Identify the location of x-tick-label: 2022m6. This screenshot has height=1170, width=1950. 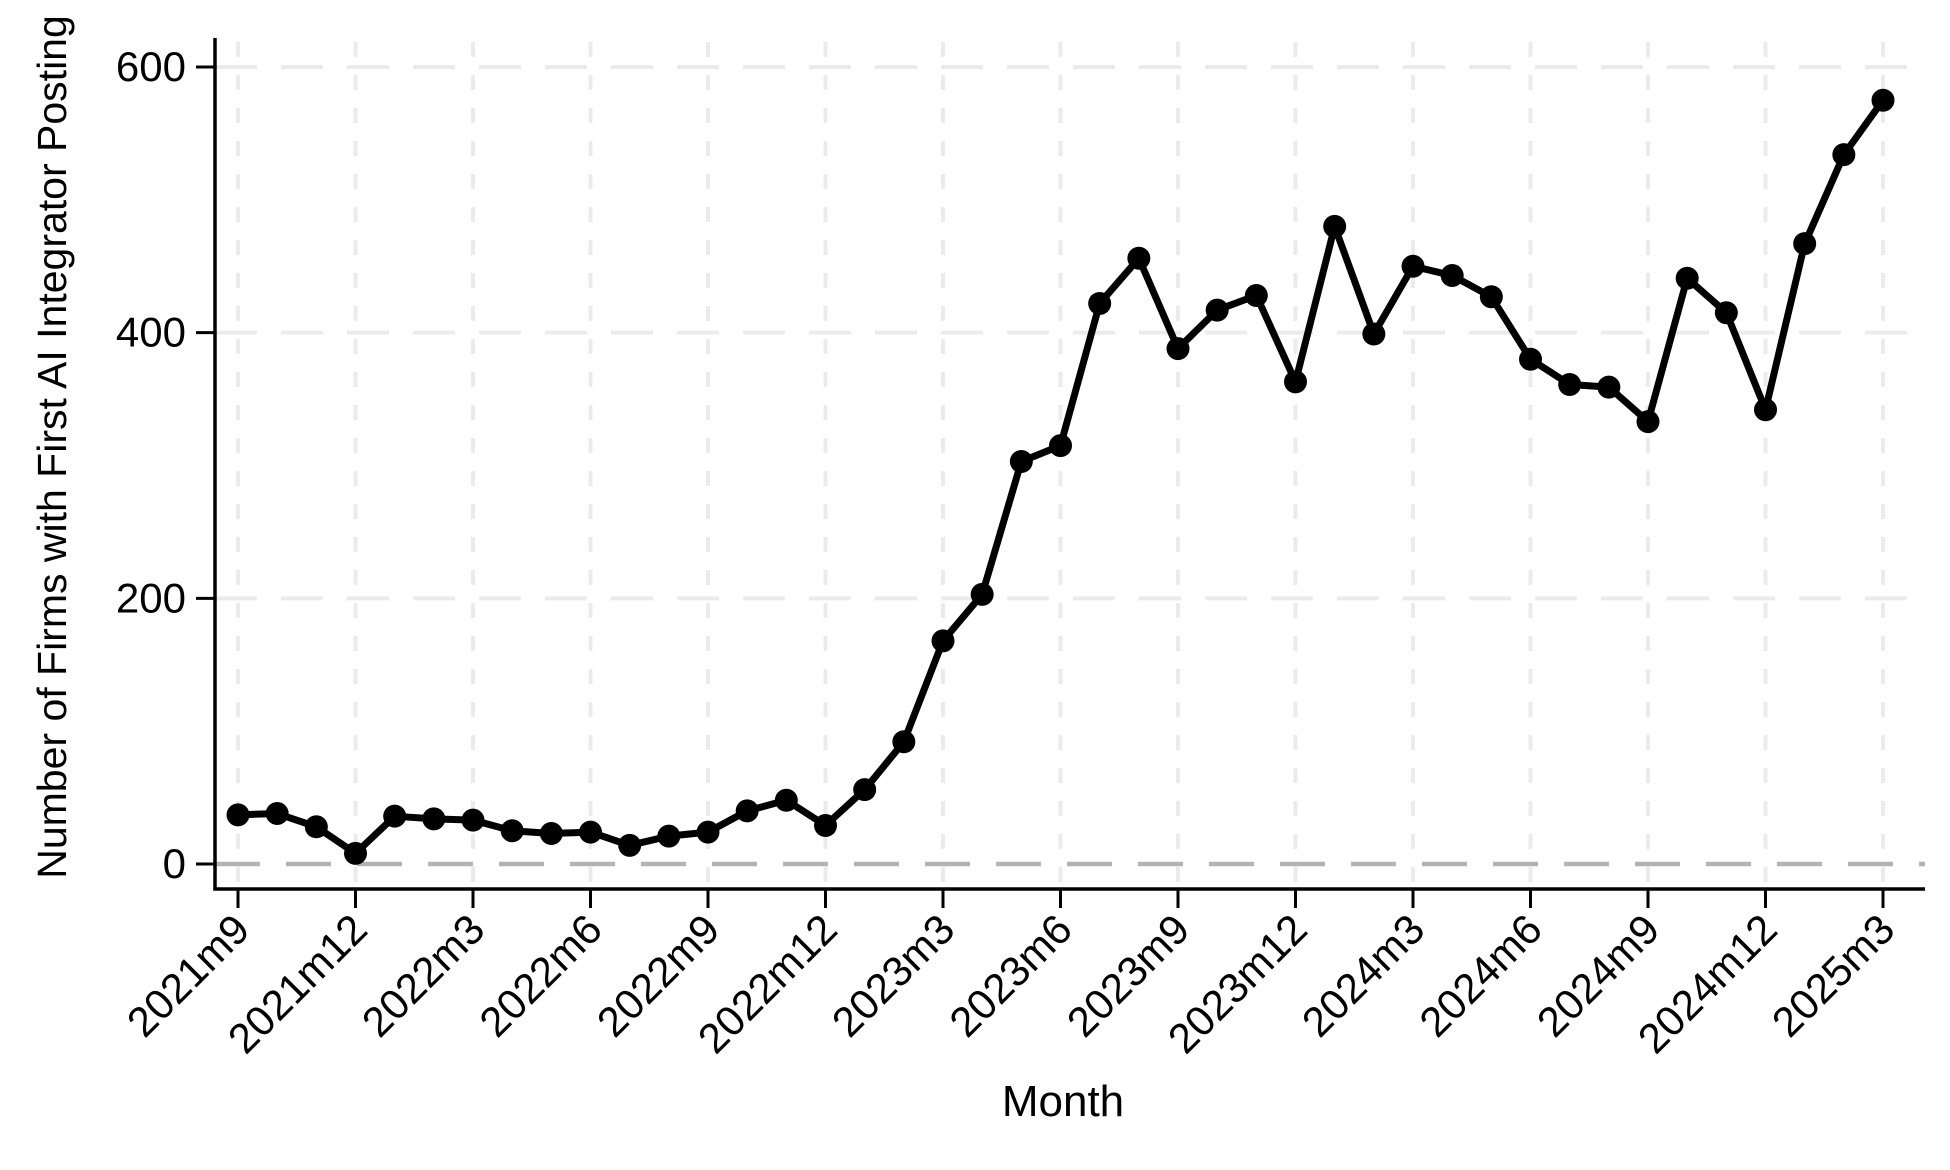
(540, 975).